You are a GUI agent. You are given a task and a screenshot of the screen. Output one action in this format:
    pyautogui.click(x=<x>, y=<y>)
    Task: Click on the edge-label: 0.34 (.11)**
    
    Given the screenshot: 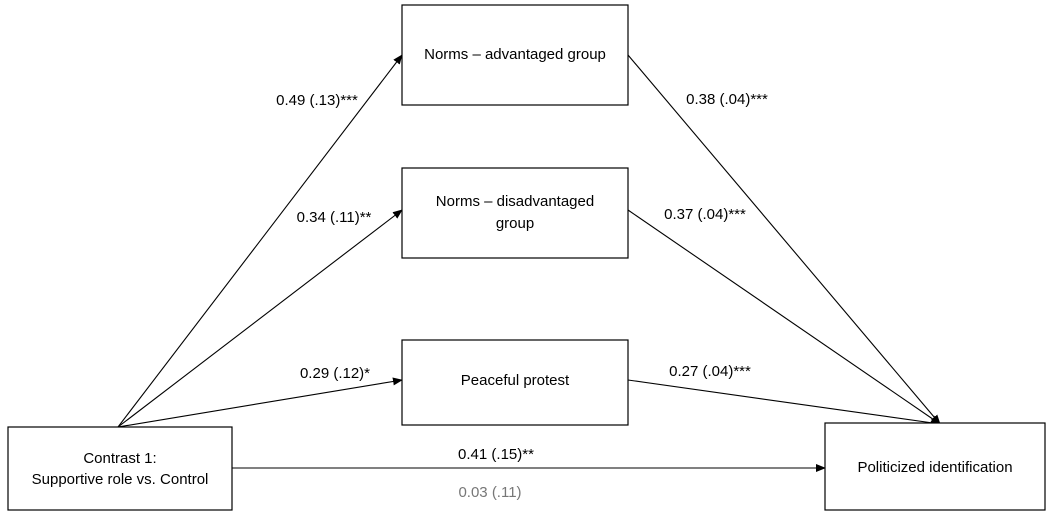 What is the action you would take?
    pyautogui.click(x=334, y=217)
    